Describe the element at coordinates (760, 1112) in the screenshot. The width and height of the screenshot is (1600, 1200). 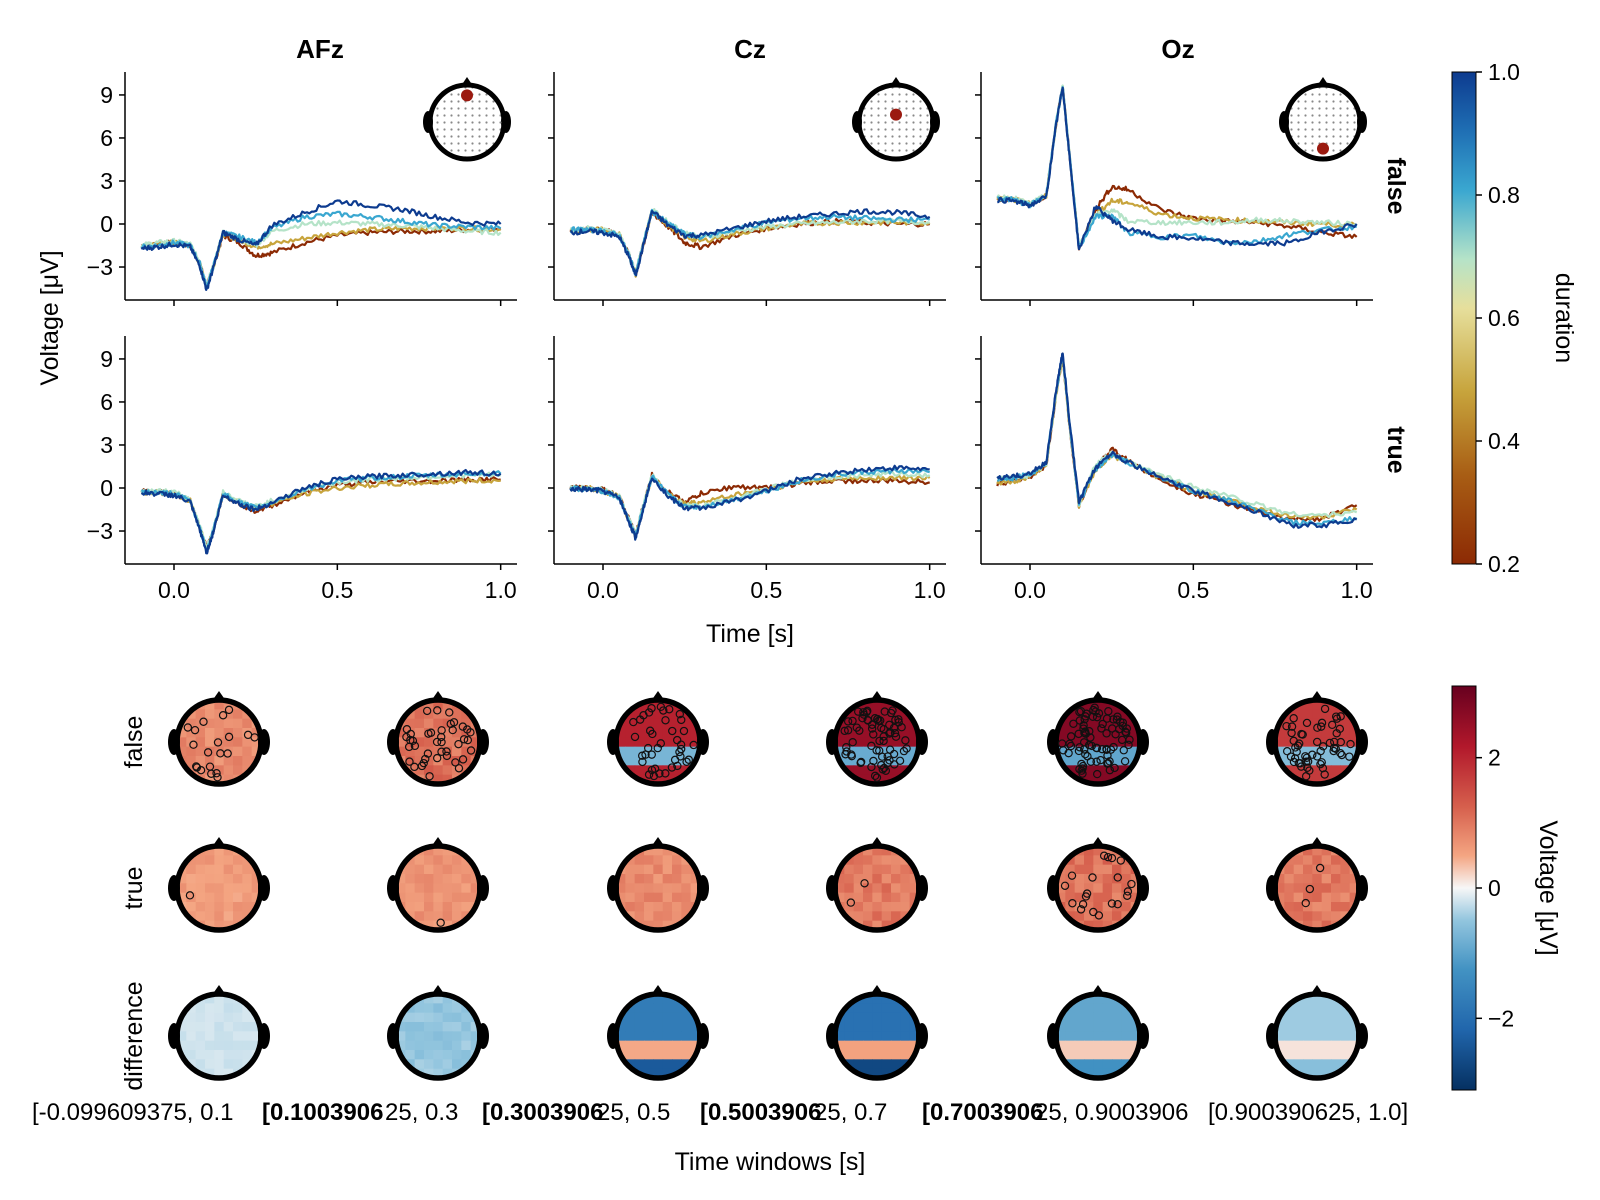
I see `window-label-4a: [0.5003906` at that location.